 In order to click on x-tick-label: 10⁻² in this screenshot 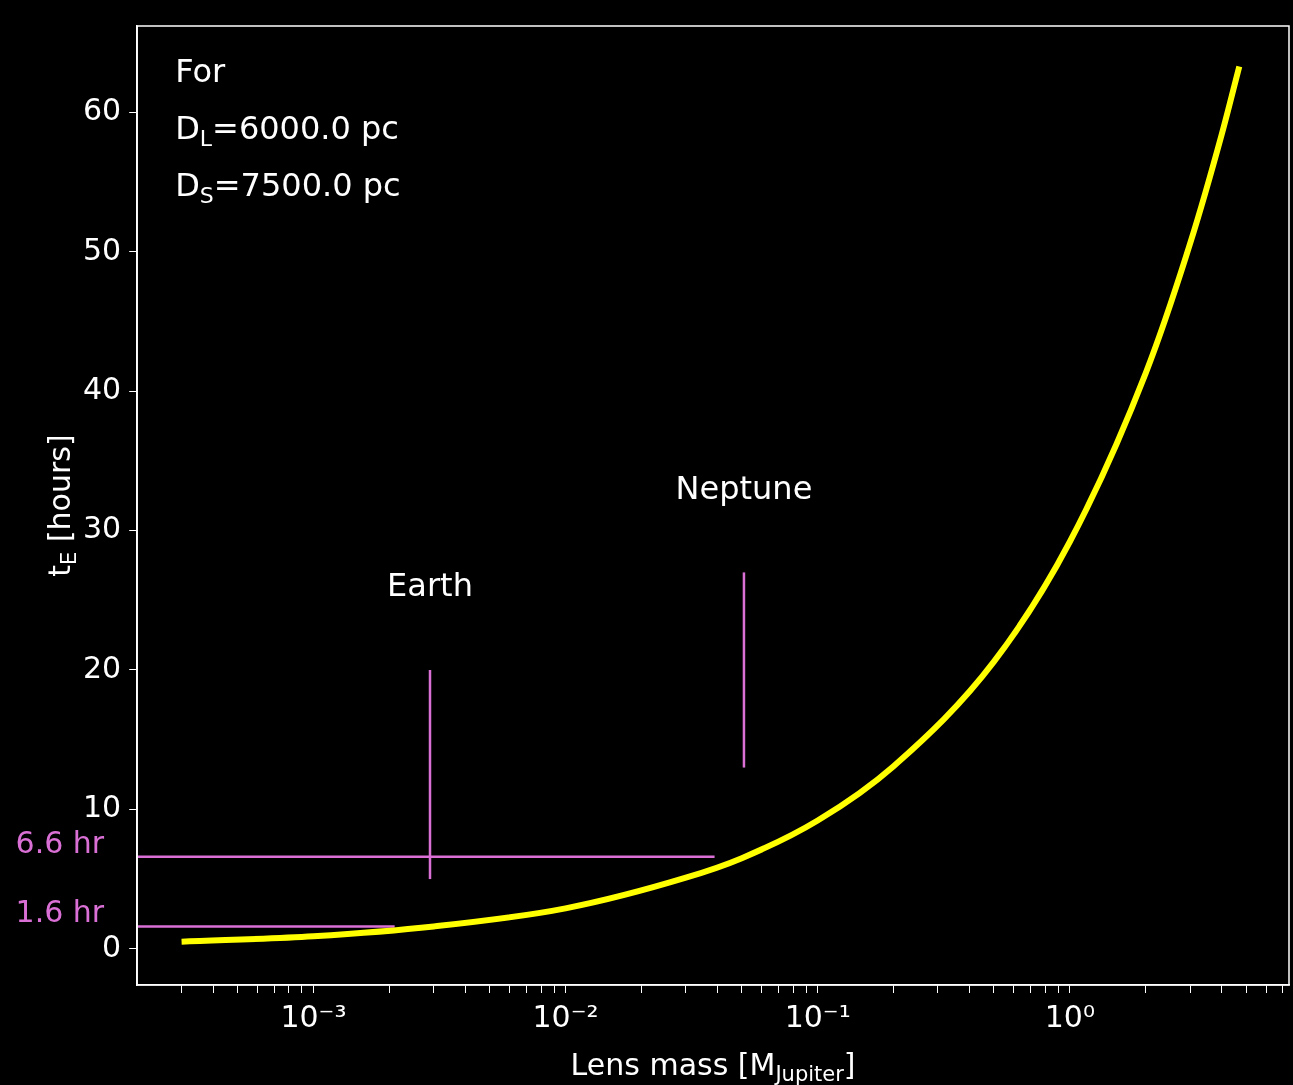, I will do `click(565, 1016)`.